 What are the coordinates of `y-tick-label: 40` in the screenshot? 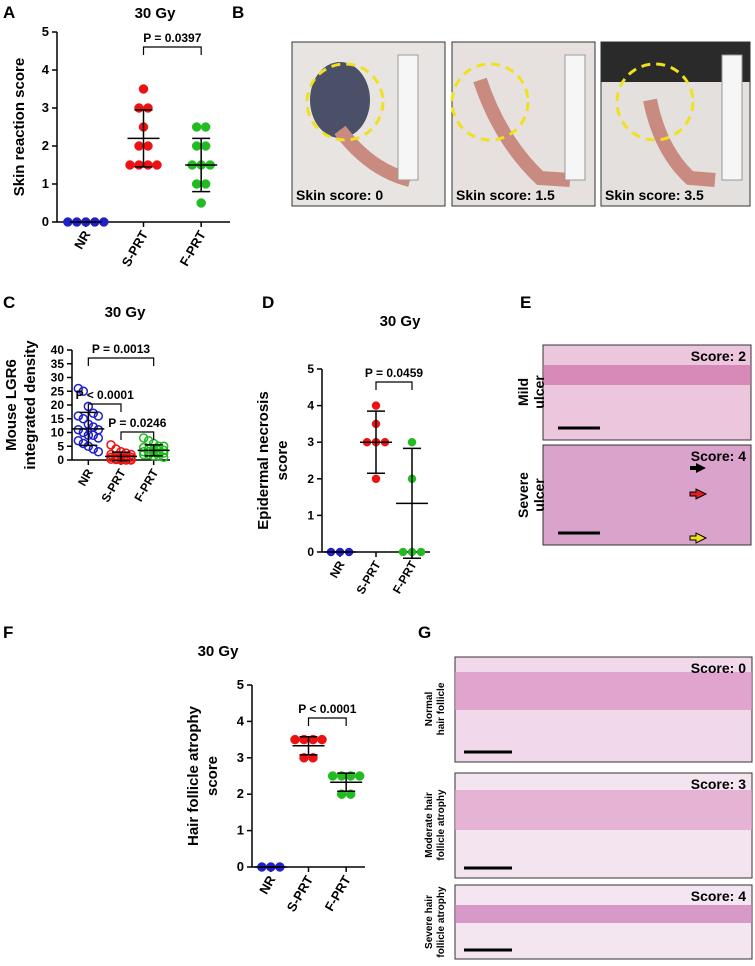 It's located at (58, 350).